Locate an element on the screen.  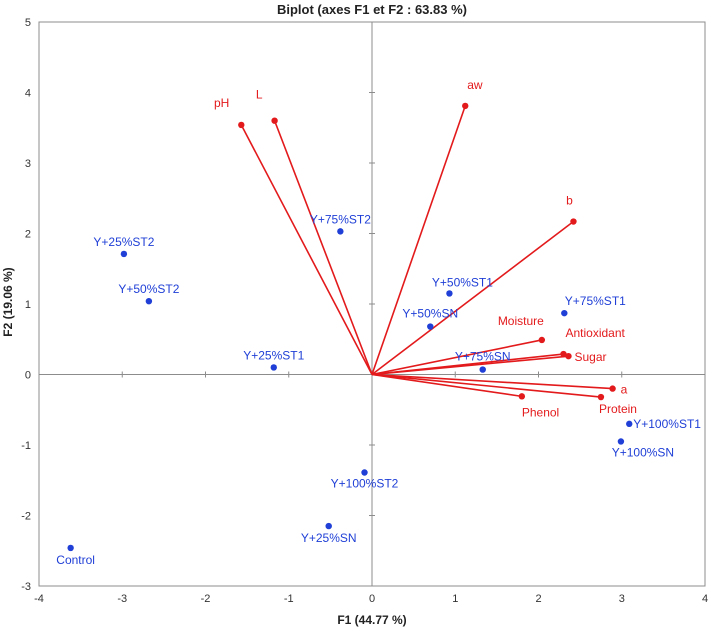
vector-point-l is located at coordinates (274, 120).